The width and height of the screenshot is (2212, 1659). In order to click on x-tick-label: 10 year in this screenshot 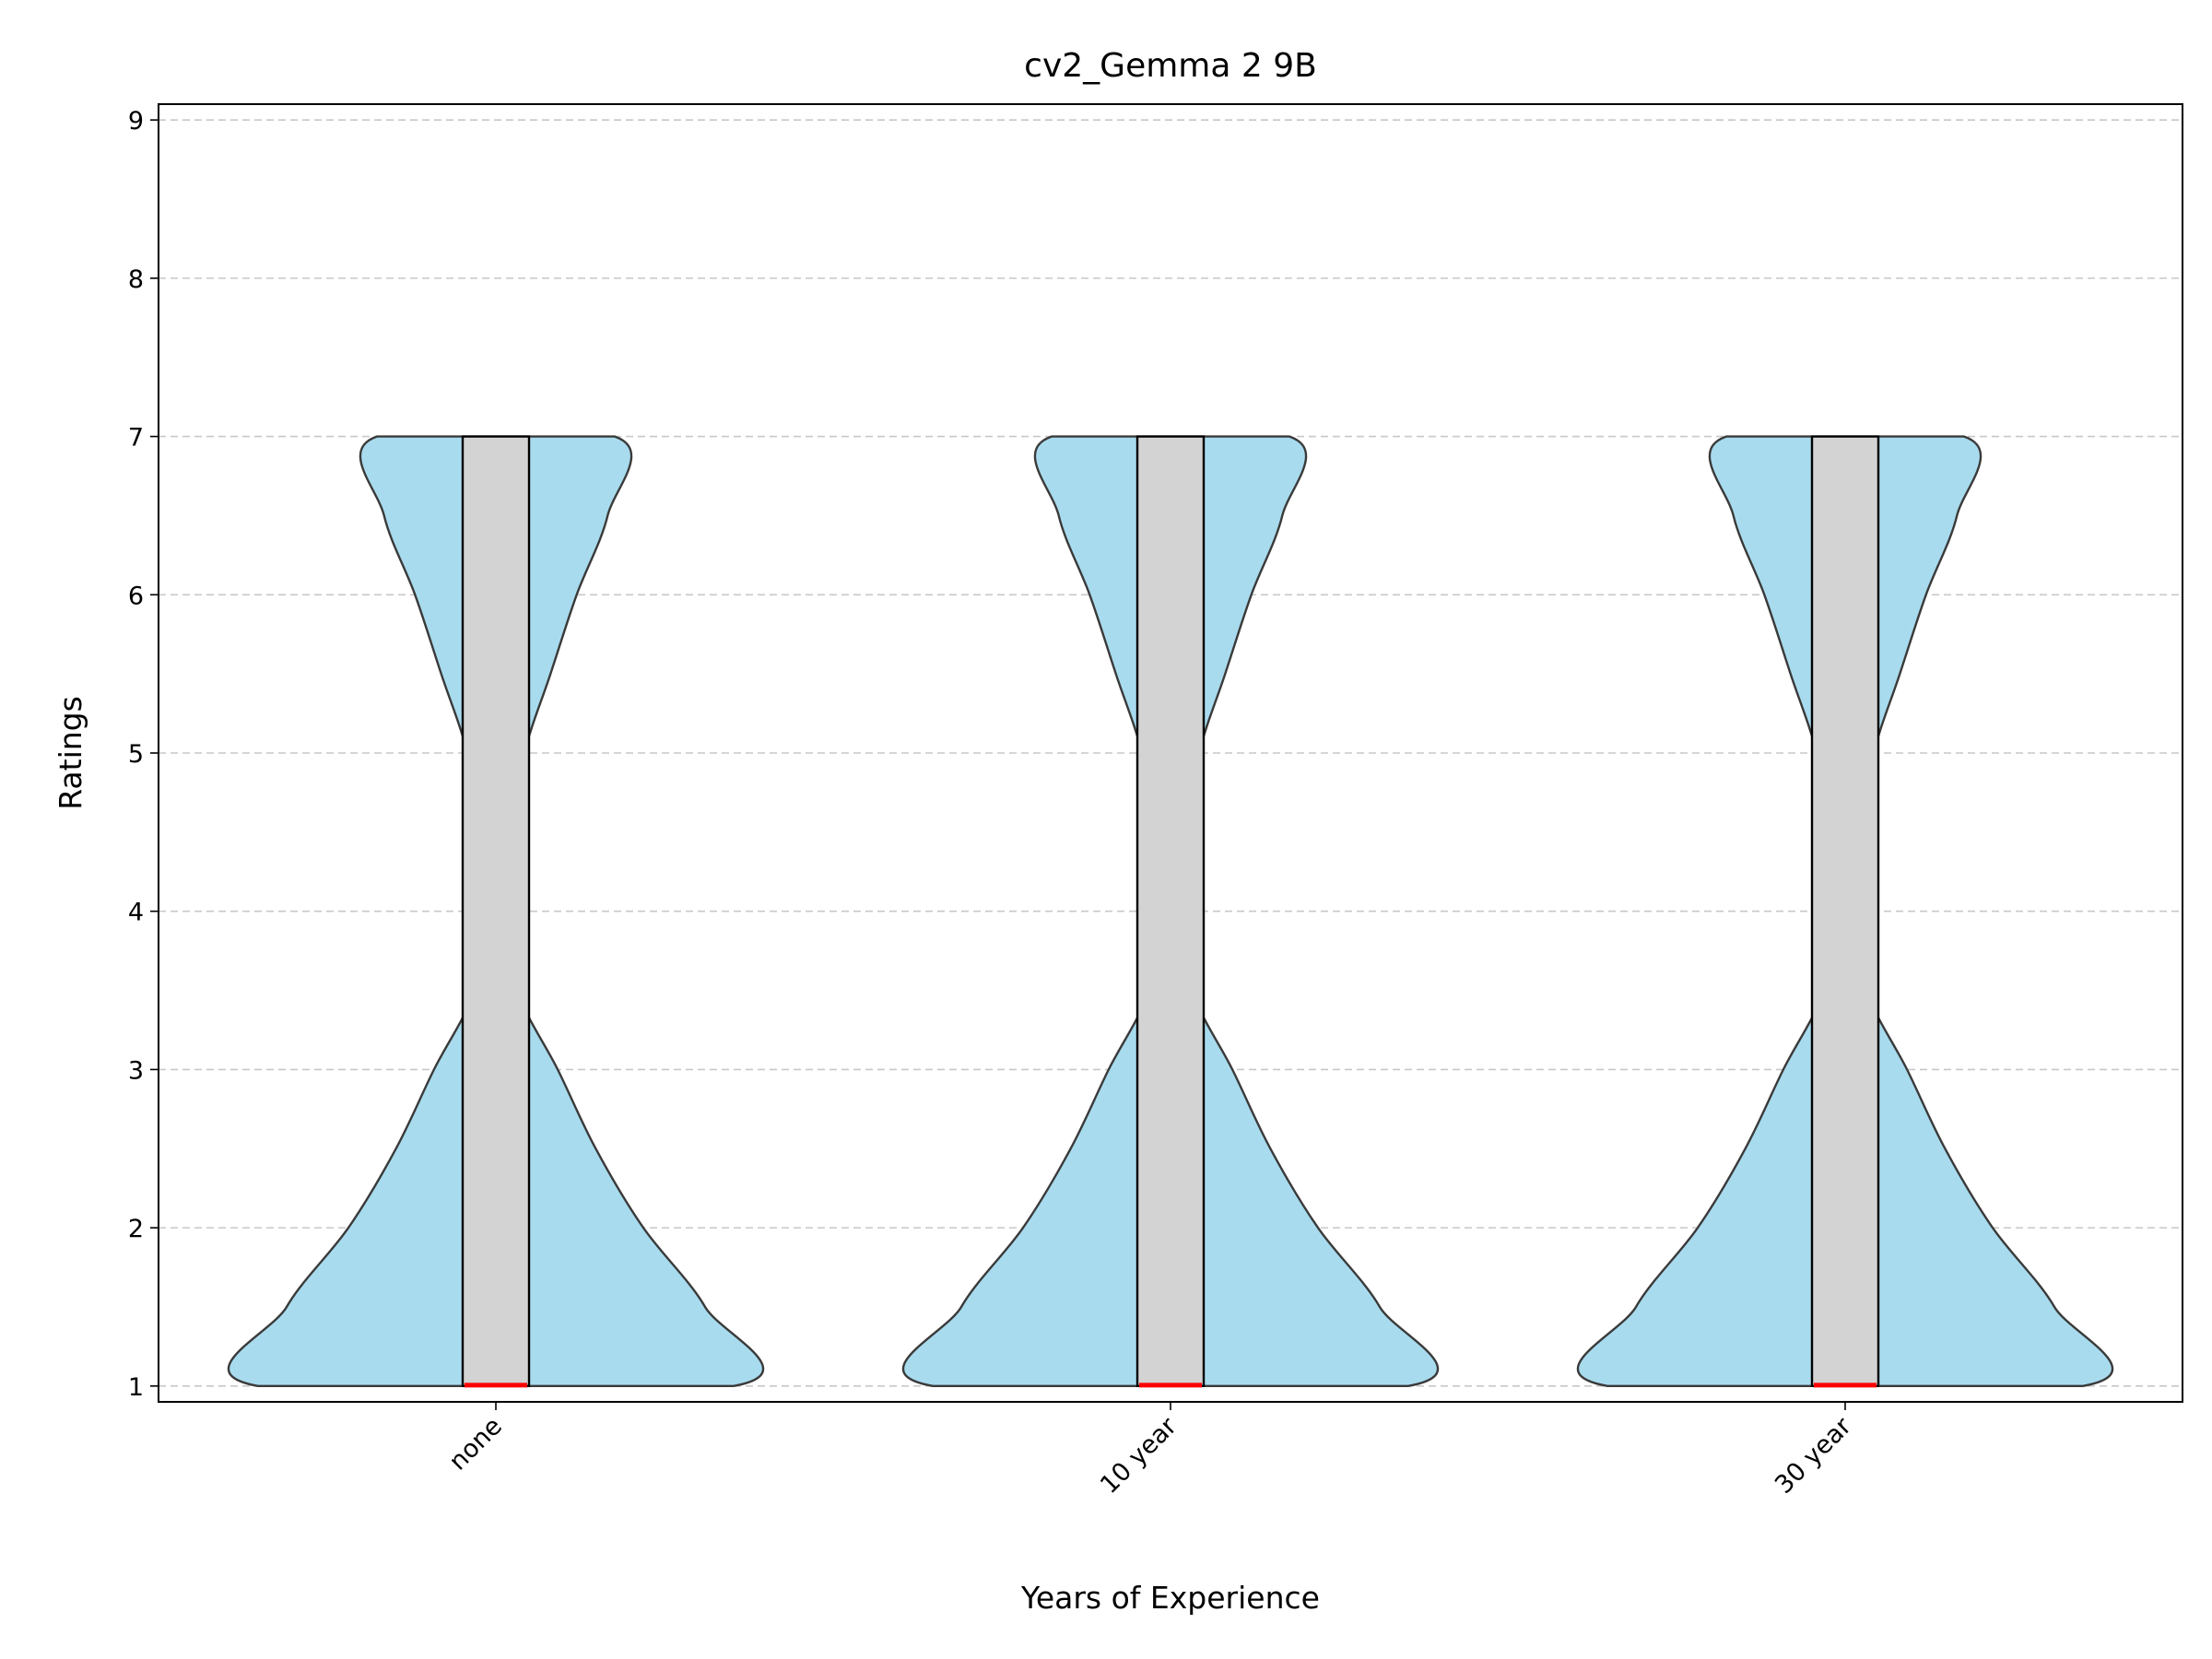, I will do `click(1139, 1455)`.